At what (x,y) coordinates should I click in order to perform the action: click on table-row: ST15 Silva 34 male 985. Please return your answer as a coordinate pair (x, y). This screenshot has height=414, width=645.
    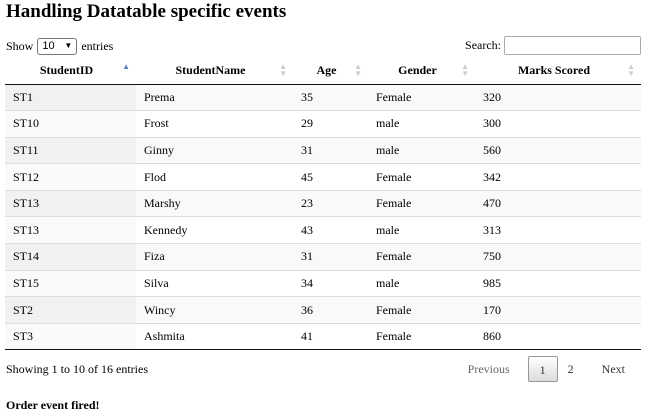
    Looking at the image, I should click on (323, 283).